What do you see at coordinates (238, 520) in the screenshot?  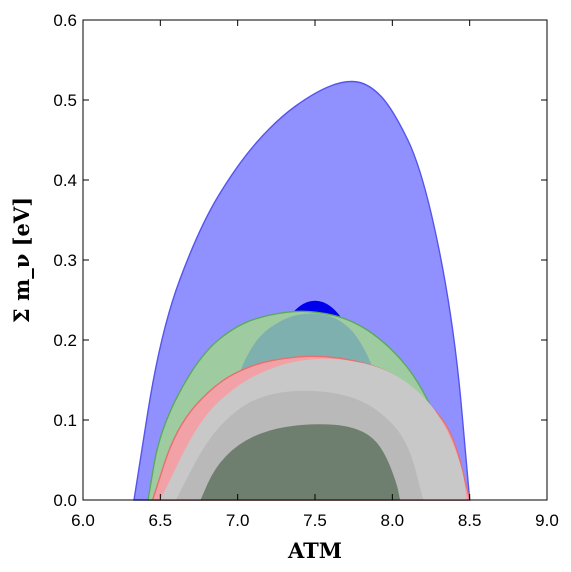 I see `x-tick-label: 7.0` at bounding box center [238, 520].